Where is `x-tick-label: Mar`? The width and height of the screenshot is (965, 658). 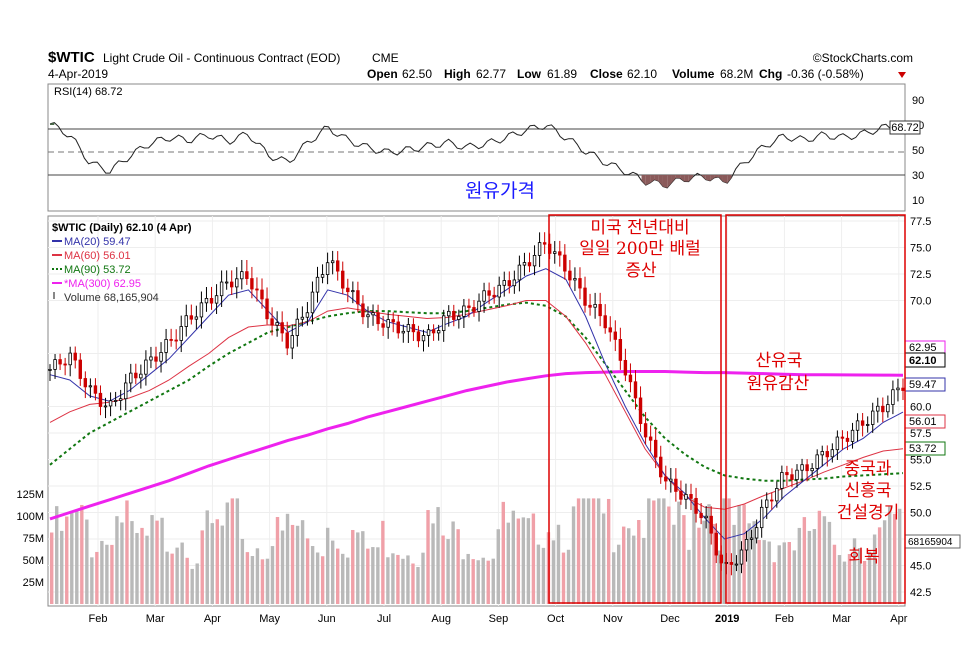
x-tick-label: Mar is located at coordinates (841, 619).